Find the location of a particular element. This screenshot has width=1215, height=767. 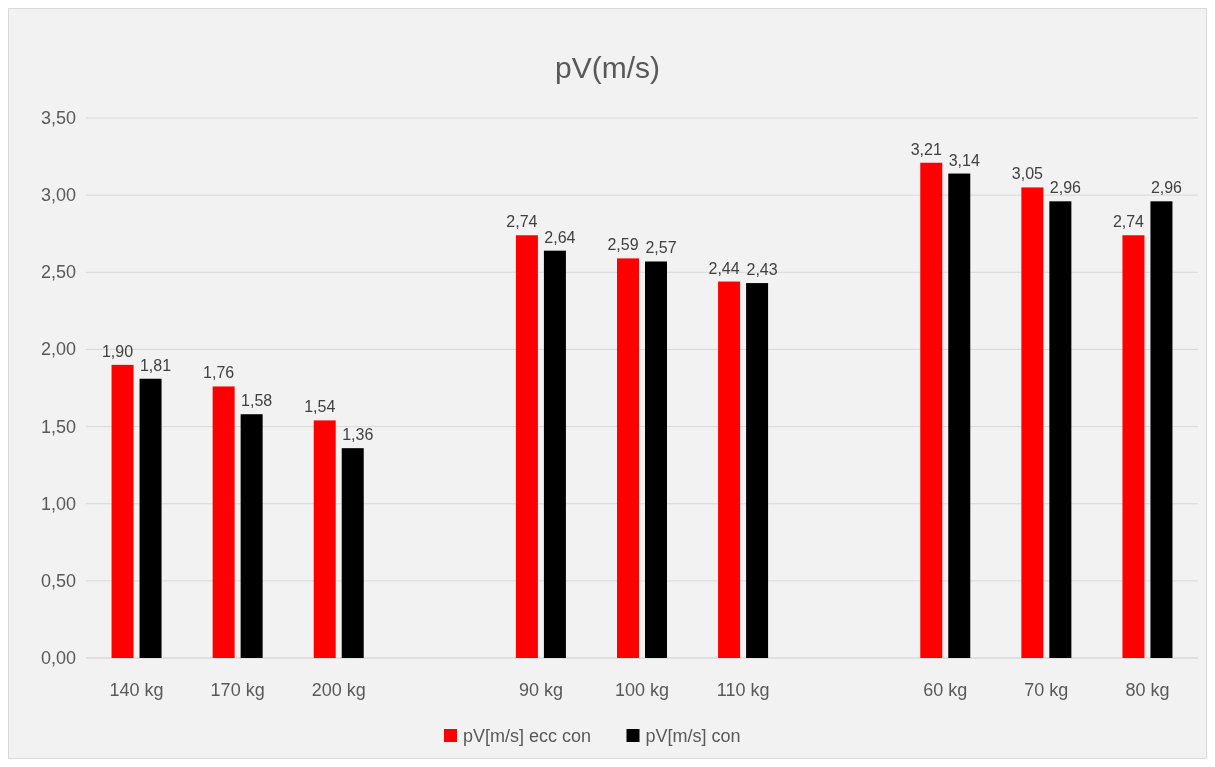

data-label: 1,76 is located at coordinates (219, 373).